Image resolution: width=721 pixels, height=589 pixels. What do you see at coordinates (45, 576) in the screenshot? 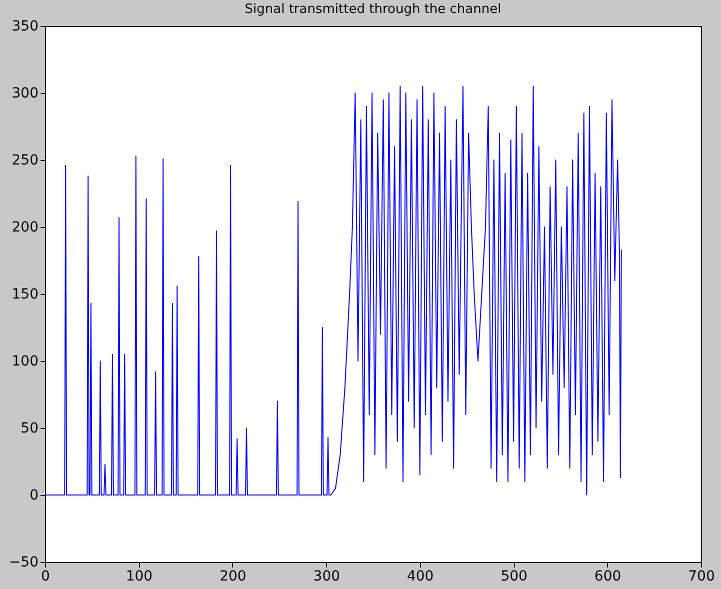
I see `x-tick-label: 0` at bounding box center [45, 576].